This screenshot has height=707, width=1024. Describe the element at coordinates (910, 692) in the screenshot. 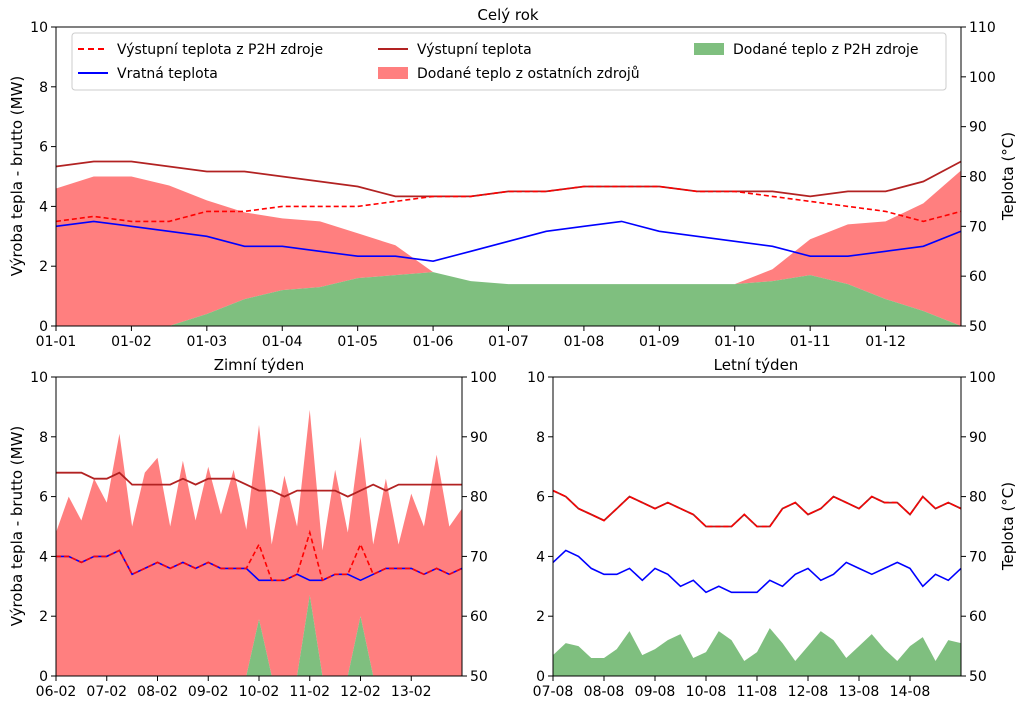

I see `summer-xtick-label: 14-08` at that location.